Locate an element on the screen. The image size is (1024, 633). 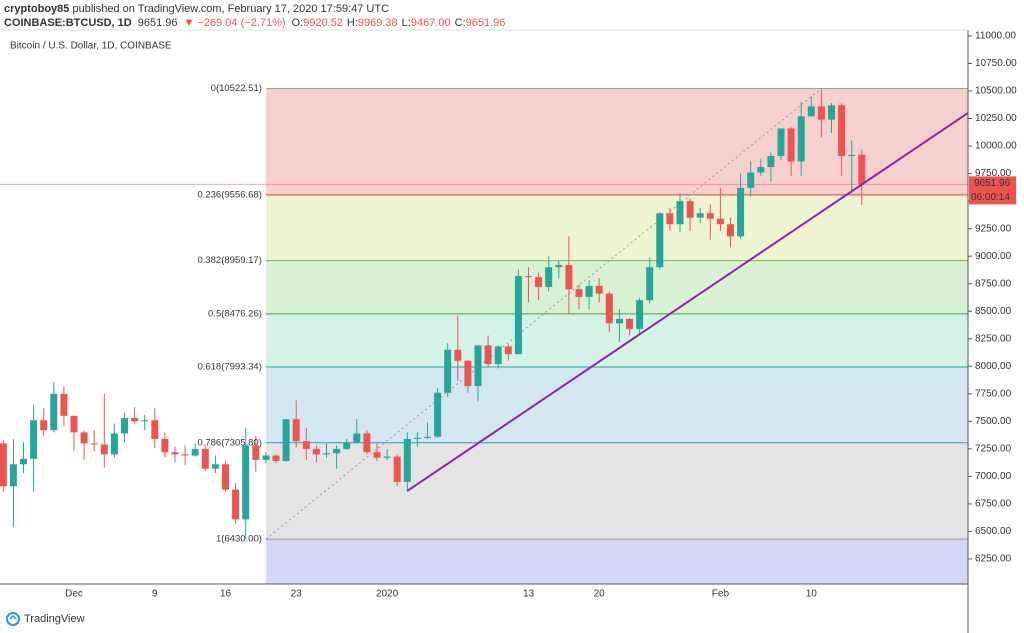
symbol: COINBASE:BTCUSD, 1D is located at coordinates (68, 23).